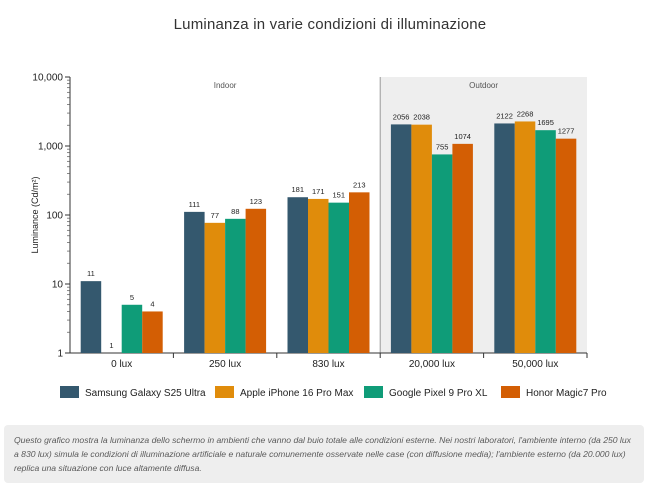 The height and width of the screenshot is (489, 660). Describe the element at coordinates (359, 184) in the screenshot. I see `bar-value-label: 213` at that location.